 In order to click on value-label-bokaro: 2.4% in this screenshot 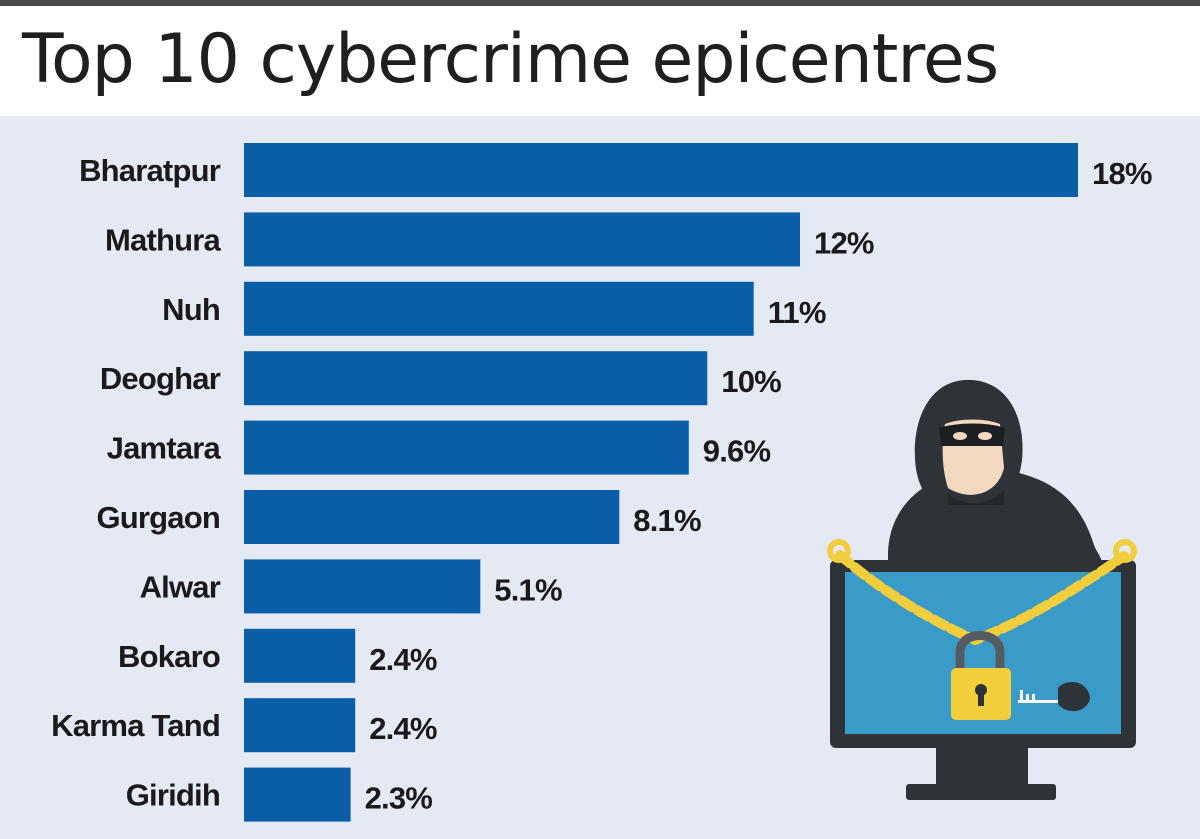, I will do `click(403, 659)`.